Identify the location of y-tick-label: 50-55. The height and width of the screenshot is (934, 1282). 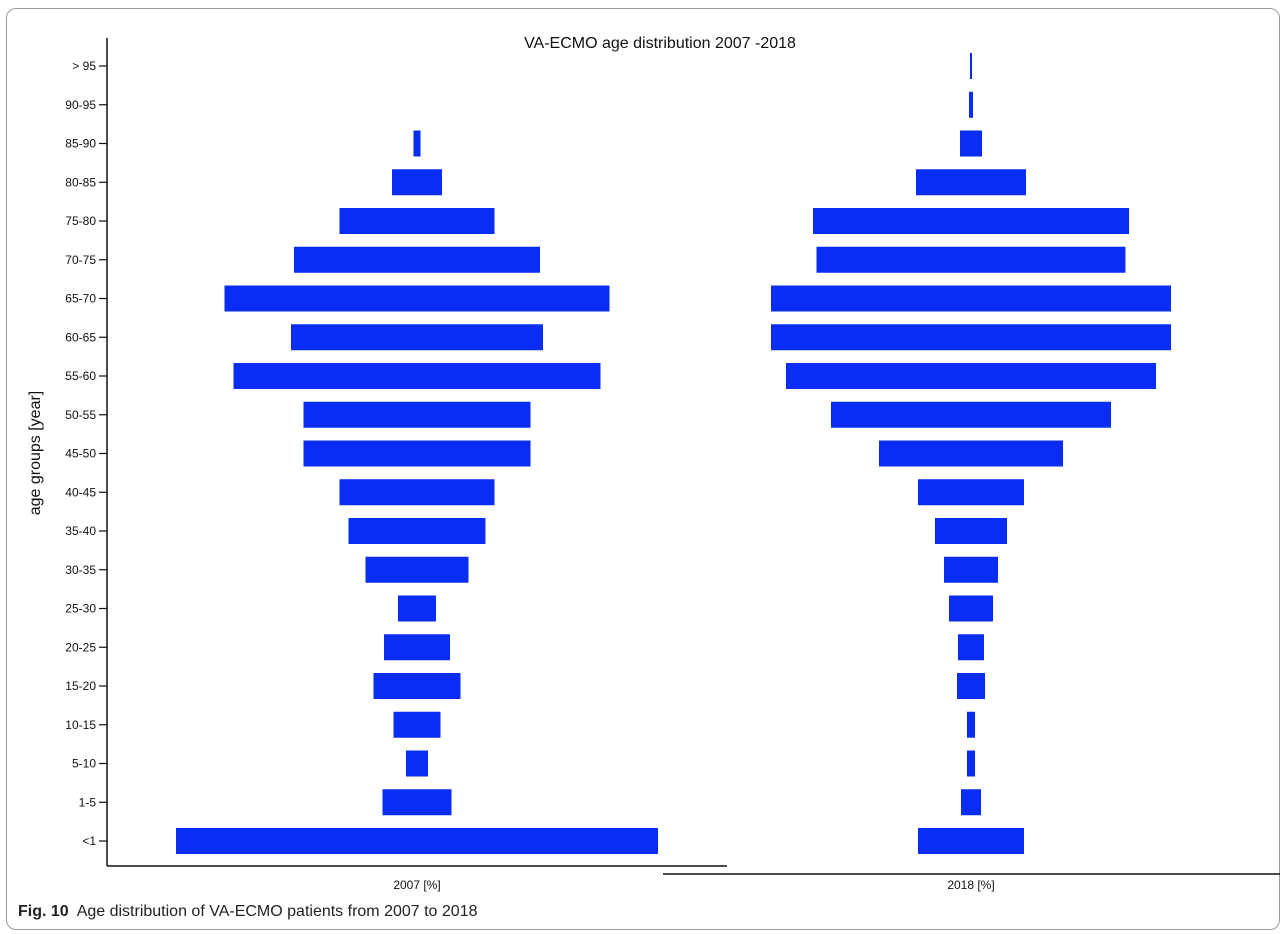
(80, 415).